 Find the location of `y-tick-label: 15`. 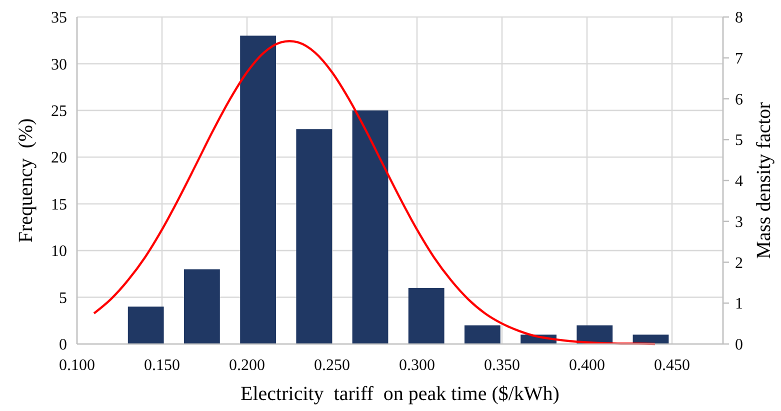

y-tick-label: 15 is located at coordinates (59, 205).